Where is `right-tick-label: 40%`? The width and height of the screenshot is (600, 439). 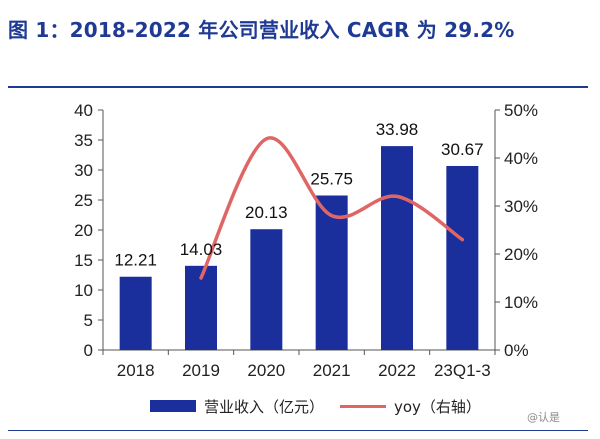
right-tick-label: 40% is located at coordinates (521, 158).